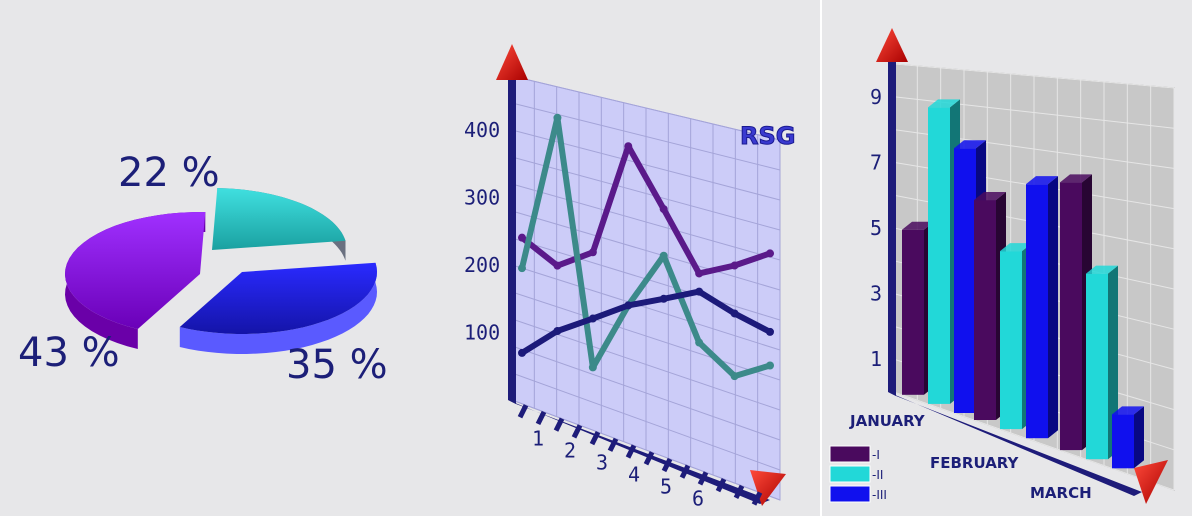  What do you see at coordinates (767, 136) in the screenshot?
I see `rsg-logo: RSG` at bounding box center [767, 136].